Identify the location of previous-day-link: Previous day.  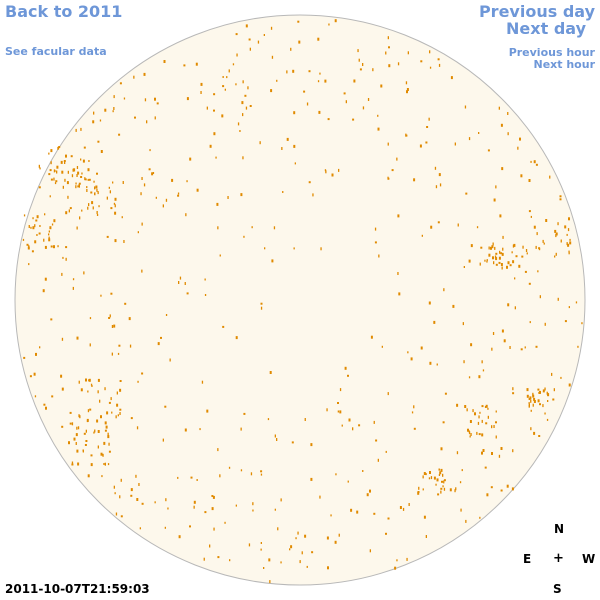
(536, 11).